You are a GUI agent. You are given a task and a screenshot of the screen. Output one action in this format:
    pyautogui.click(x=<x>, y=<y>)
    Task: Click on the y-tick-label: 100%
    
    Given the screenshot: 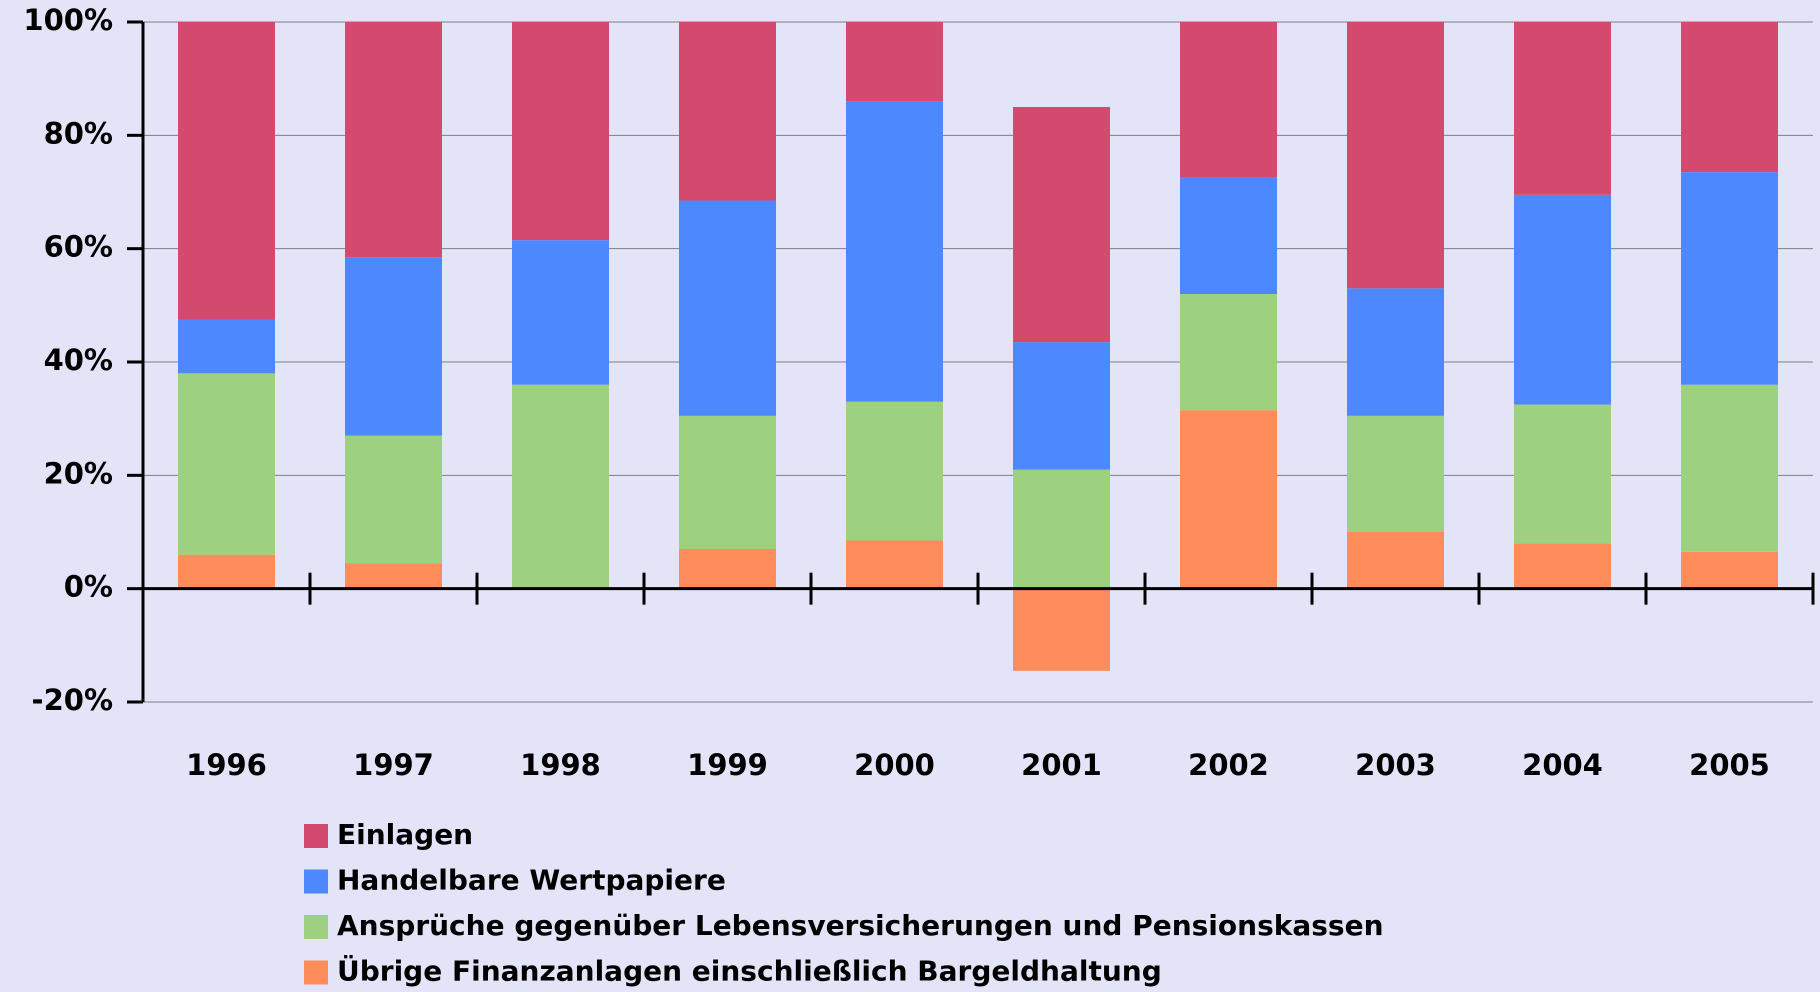 What is the action you would take?
    pyautogui.click(x=68, y=20)
    